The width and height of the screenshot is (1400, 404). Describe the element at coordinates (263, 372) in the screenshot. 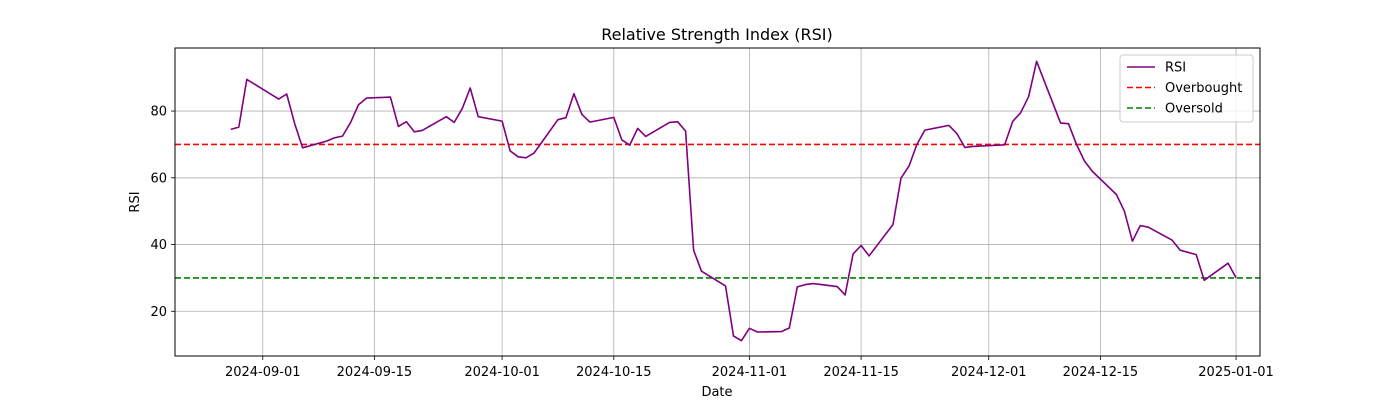

I see `x-tick-label: 2024-09-01` at that location.